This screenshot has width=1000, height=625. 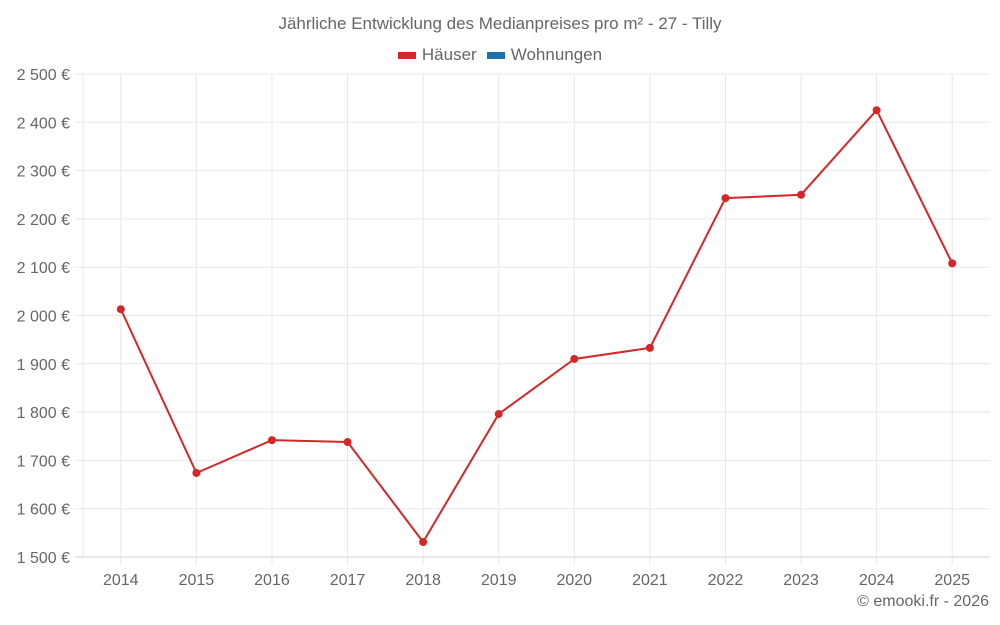 I want to click on x-tick-label: 2018, so click(x=423, y=580).